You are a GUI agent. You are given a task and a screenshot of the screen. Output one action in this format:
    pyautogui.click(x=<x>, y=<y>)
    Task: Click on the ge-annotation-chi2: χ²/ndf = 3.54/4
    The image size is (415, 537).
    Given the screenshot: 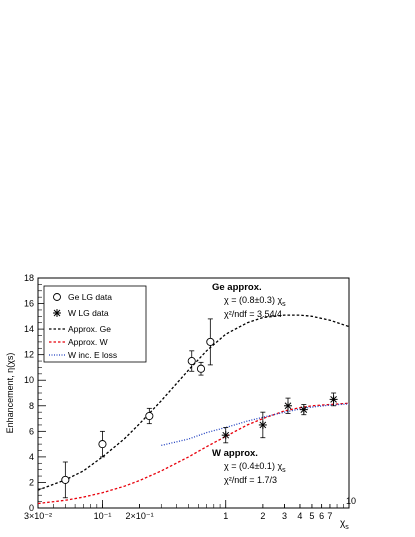 What is the action you would take?
    pyautogui.click(x=253, y=314)
    